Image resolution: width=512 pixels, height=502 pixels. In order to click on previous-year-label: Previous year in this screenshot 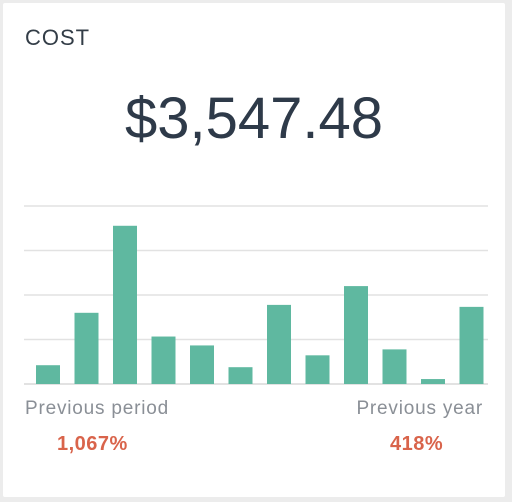, I will do `click(419, 408)`.